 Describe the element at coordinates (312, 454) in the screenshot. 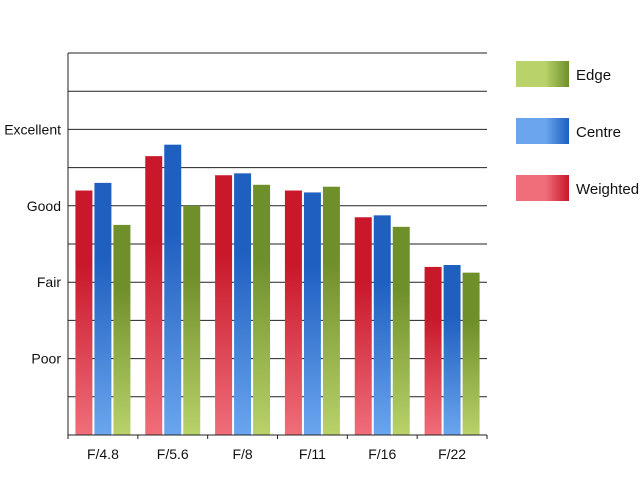

I see `x-tick-label: F/11` at that location.